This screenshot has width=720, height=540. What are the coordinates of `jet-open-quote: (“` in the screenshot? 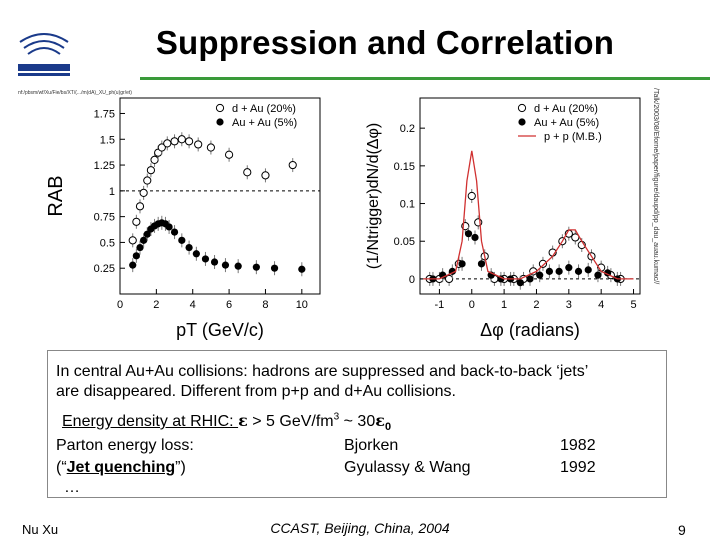 It's located at (61, 467).